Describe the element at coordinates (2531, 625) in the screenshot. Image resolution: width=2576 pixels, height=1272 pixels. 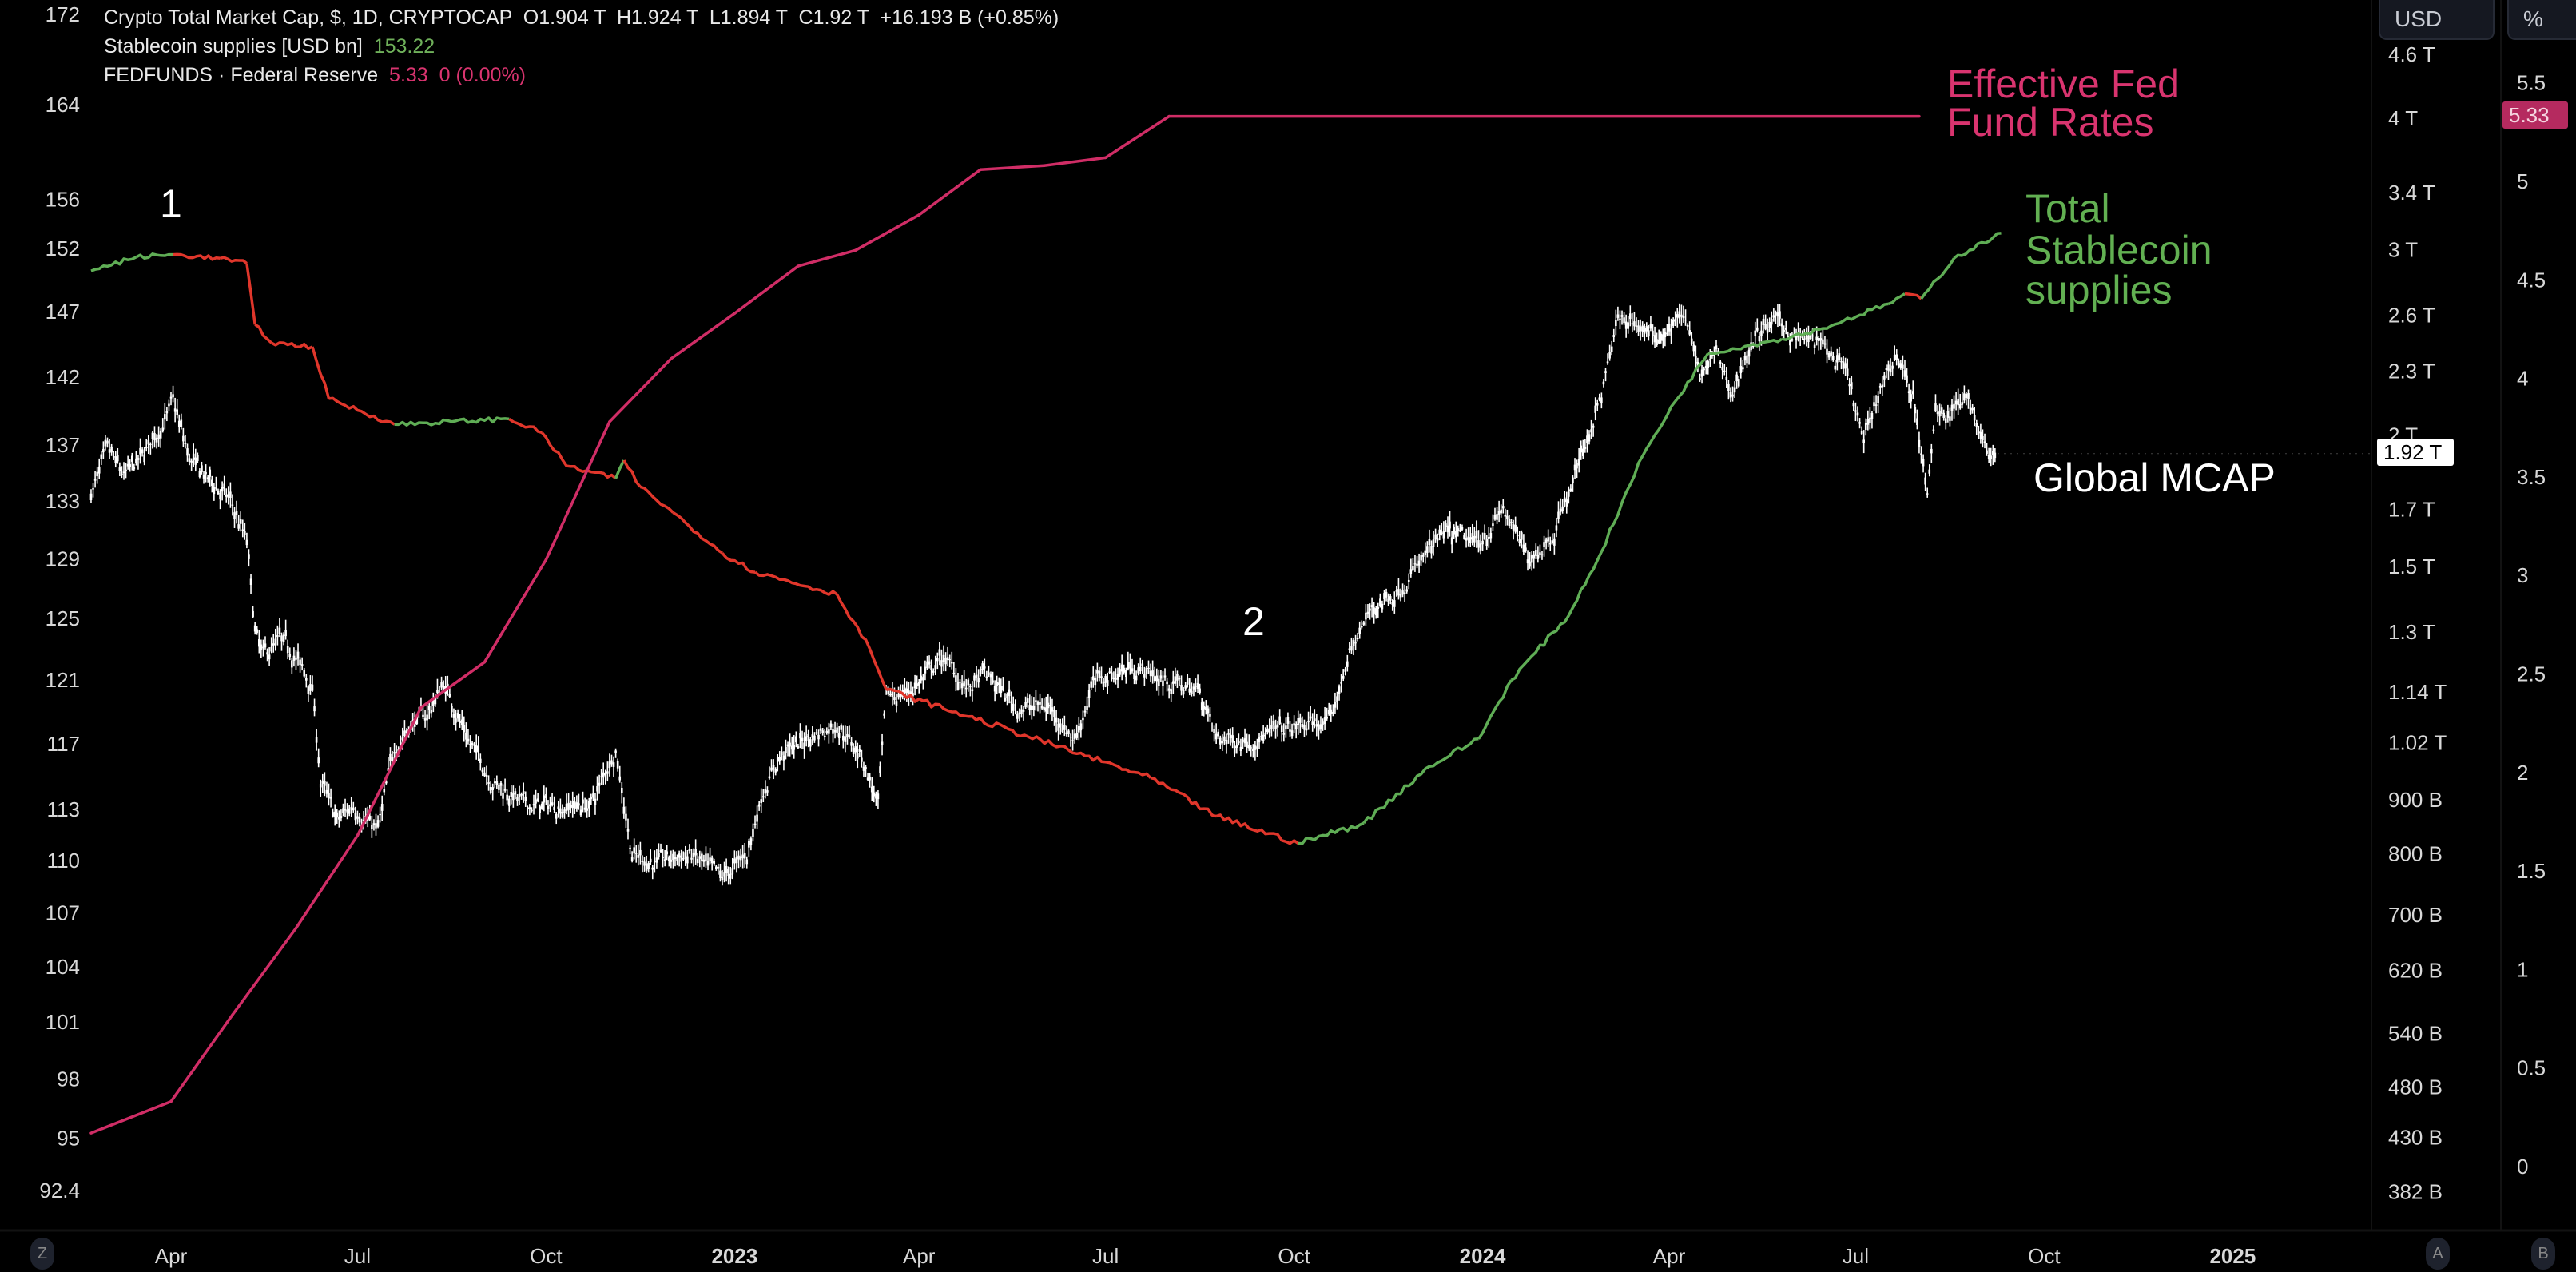
I see `pct-axis: 5.5 5 4.5 4 3.5 3 2.5 2 1.5 1 0.5 0` at that location.